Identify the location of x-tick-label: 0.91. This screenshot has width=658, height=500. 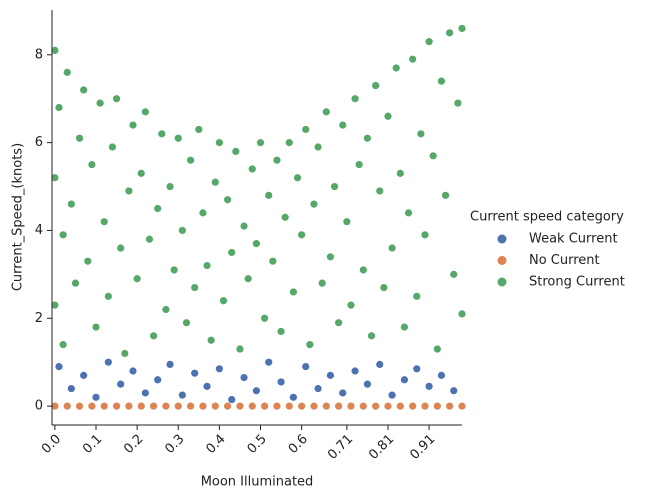
(422, 447).